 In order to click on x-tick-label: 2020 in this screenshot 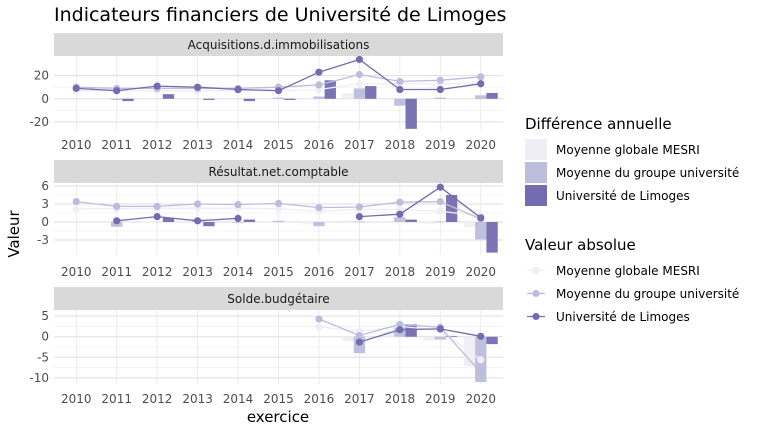, I will do `click(480, 145)`.